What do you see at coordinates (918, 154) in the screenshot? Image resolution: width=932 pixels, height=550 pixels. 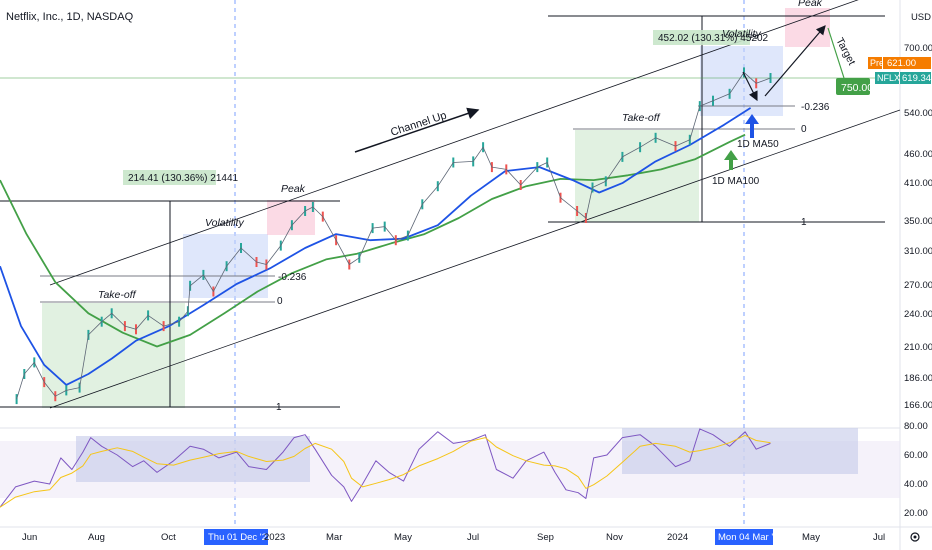 I see `price-tick: 460.00` at bounding box center [918, 154].